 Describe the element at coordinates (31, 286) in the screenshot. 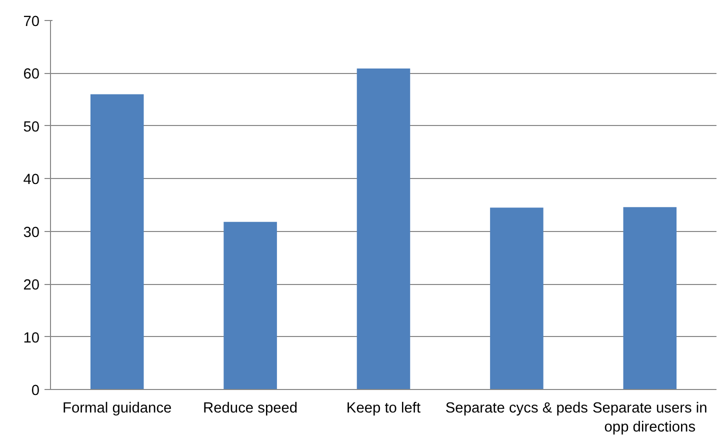

I see `y-tick-label: 20` at that location.